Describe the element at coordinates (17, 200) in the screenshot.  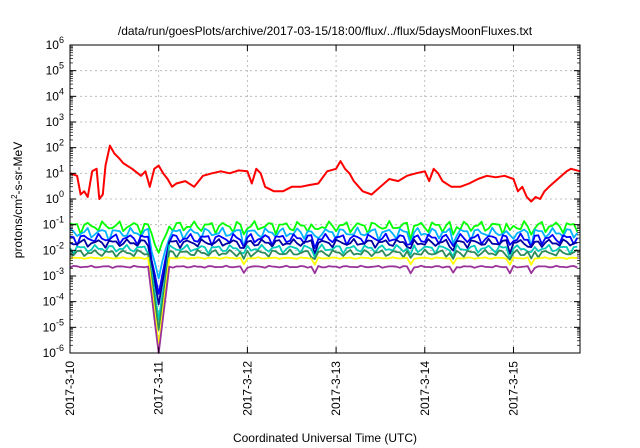
I see `y-axis-label: protons/cm2-s-sr-MeV` at that location.